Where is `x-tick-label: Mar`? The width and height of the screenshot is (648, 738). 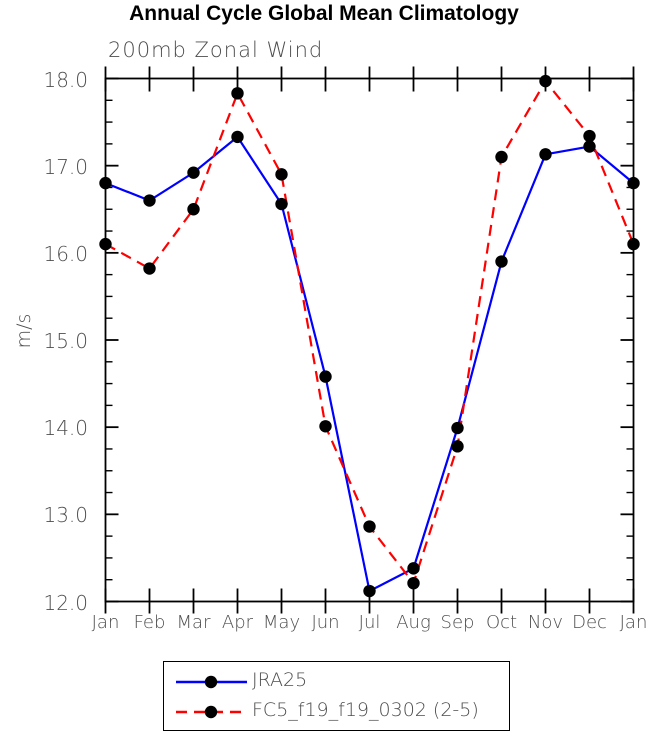
x-tick-label: Mar is located at coordinates (193, 622).